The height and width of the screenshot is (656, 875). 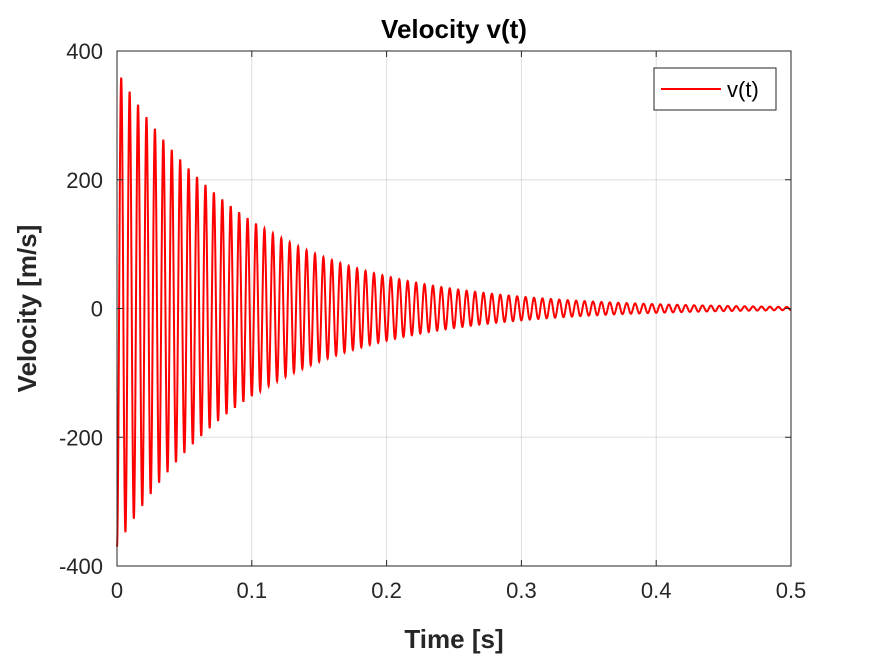 I want to click on x-tick-label: 0, so click(x=117, y=590).